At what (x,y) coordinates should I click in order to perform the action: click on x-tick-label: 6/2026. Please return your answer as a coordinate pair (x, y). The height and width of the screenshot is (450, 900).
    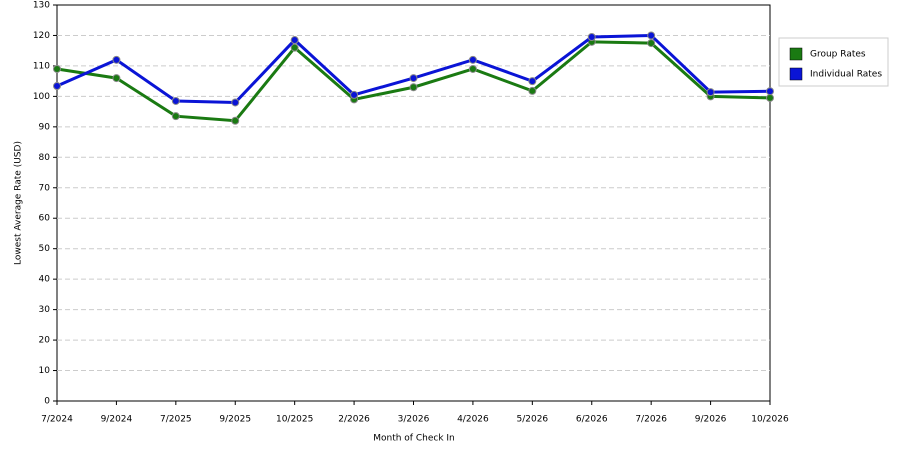
    Looking at the image, I should click on (592, 420).